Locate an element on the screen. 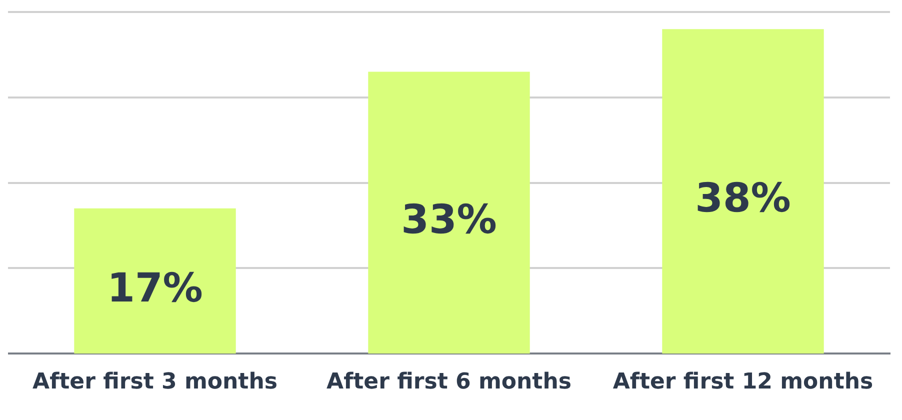 Image resolution: width=902 pixels, height=420 pixels. x-tick-label: After first 3 months is located at coordinates (155, 382).